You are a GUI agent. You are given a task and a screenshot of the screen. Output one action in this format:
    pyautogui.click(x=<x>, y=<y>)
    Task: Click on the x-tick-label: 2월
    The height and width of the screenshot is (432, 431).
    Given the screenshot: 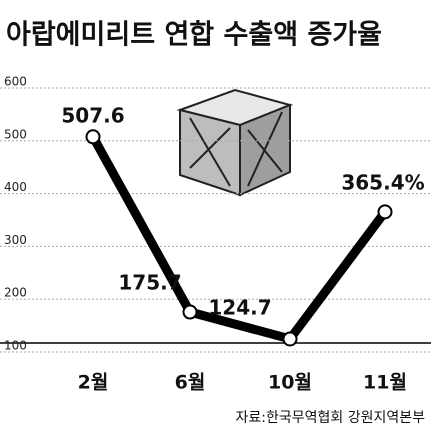 What is the action you would take?
    pyautogui.click(x=93, y=383)
    